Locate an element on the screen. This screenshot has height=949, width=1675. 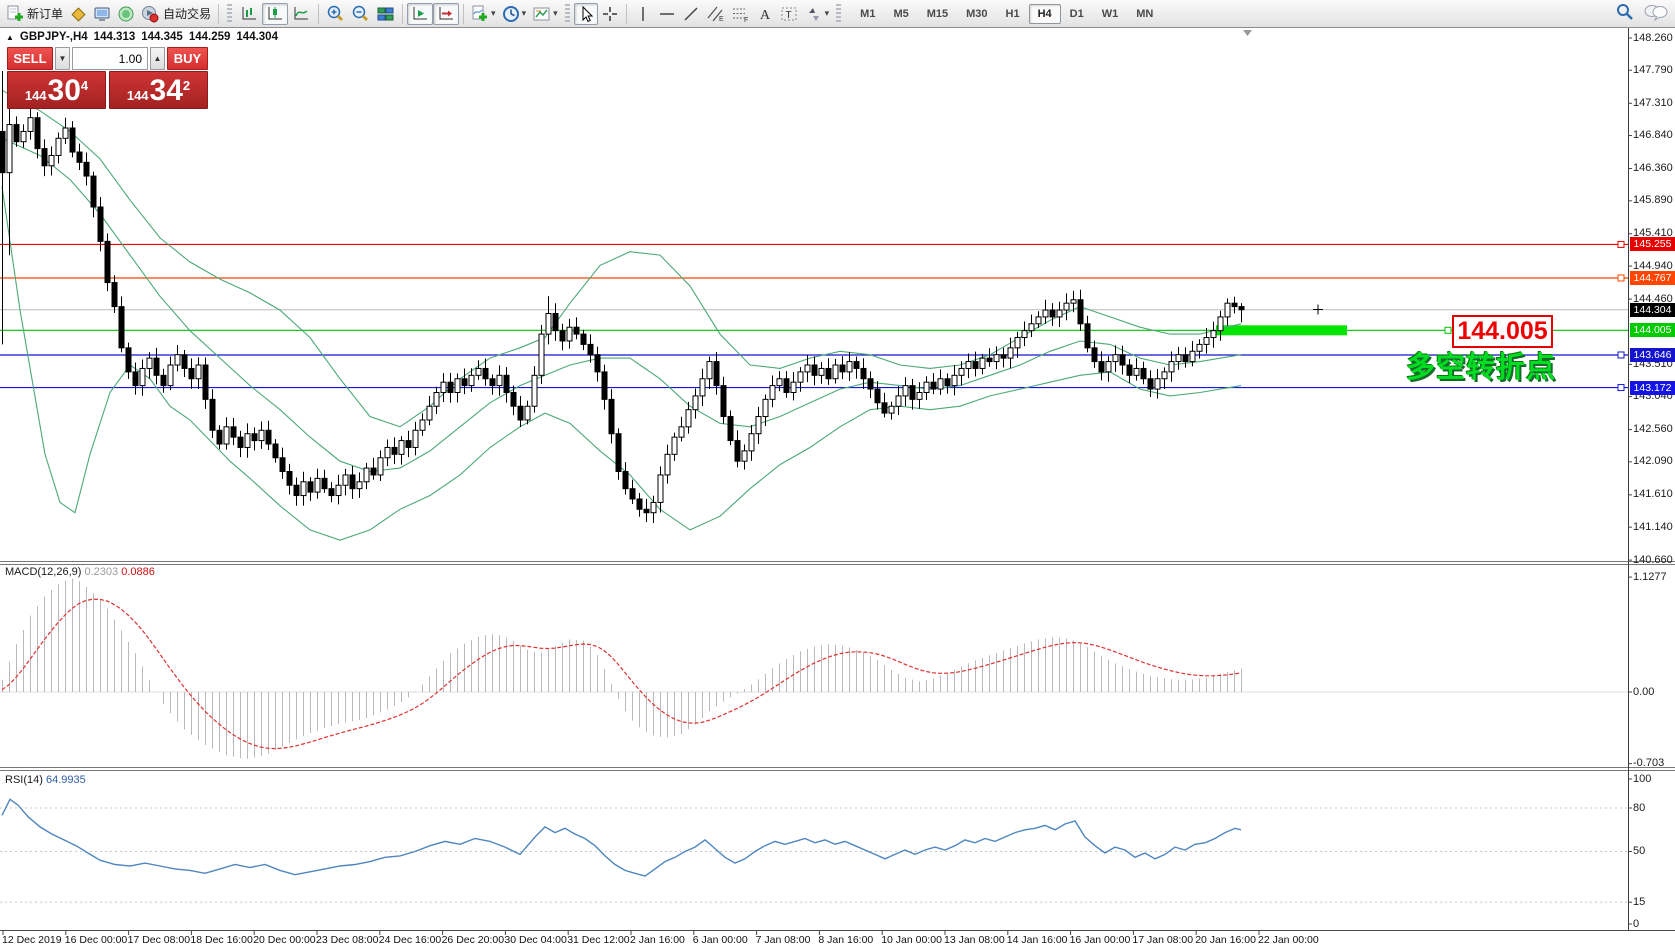
vertical-line-button is located at coordinates (643, 14).